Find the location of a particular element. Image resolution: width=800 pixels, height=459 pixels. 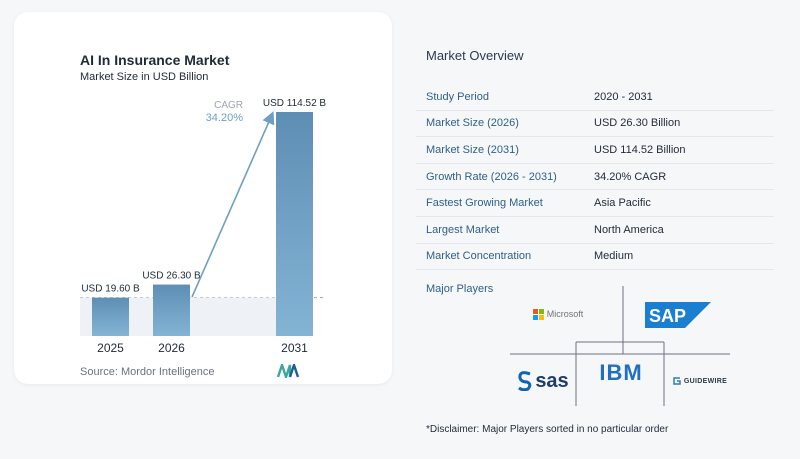

guidewire-logo: GUIDEWIRE is located at coordinates (700, 381).